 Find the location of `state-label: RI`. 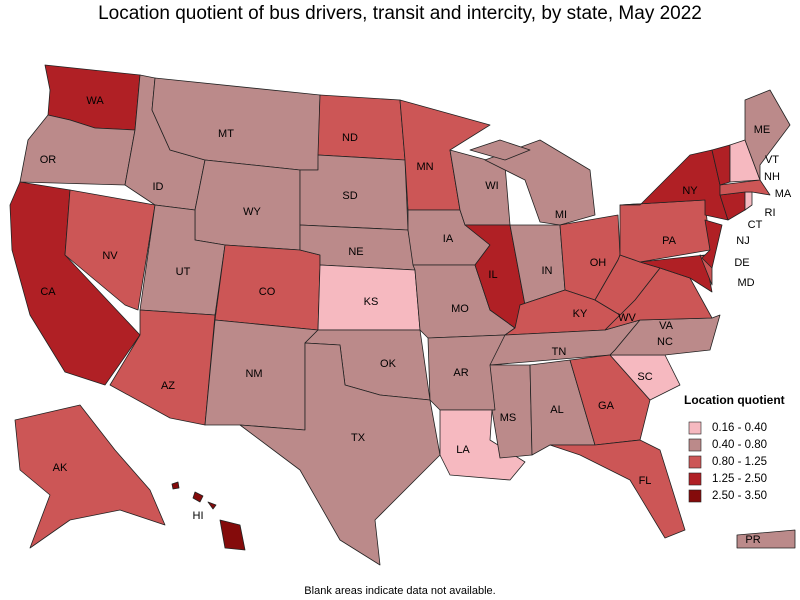

state-label: RI is located at coordinates (770, 213).